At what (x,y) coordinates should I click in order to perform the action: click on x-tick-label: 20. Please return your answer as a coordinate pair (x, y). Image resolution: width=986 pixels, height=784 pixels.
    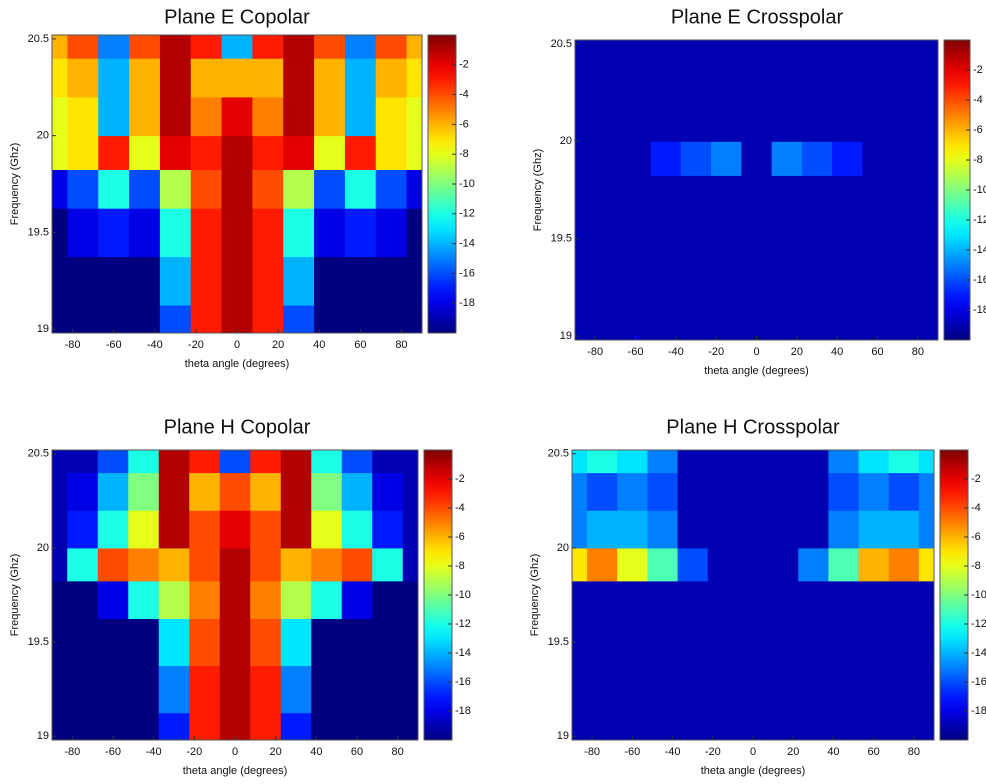
    Looking at the image, I should click on (797, 352).